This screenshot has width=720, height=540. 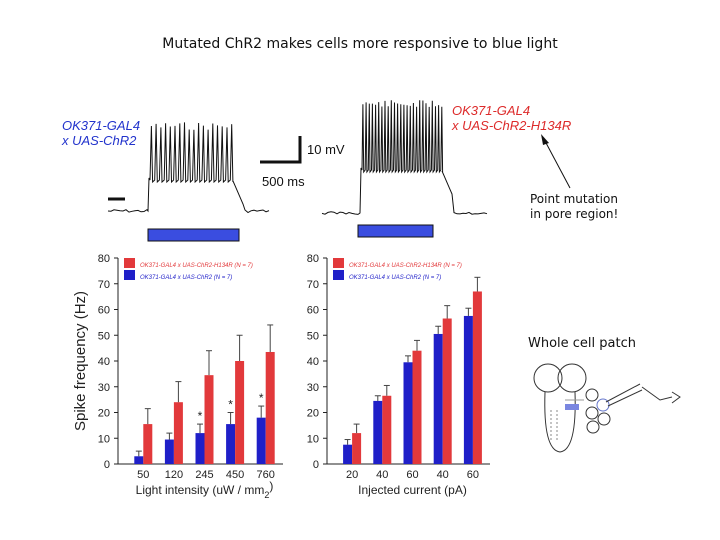 What do you see at coordinates (266, 475) in the screenshot?
I see `x-tick-label: 760` at bounding box center [266, 475].